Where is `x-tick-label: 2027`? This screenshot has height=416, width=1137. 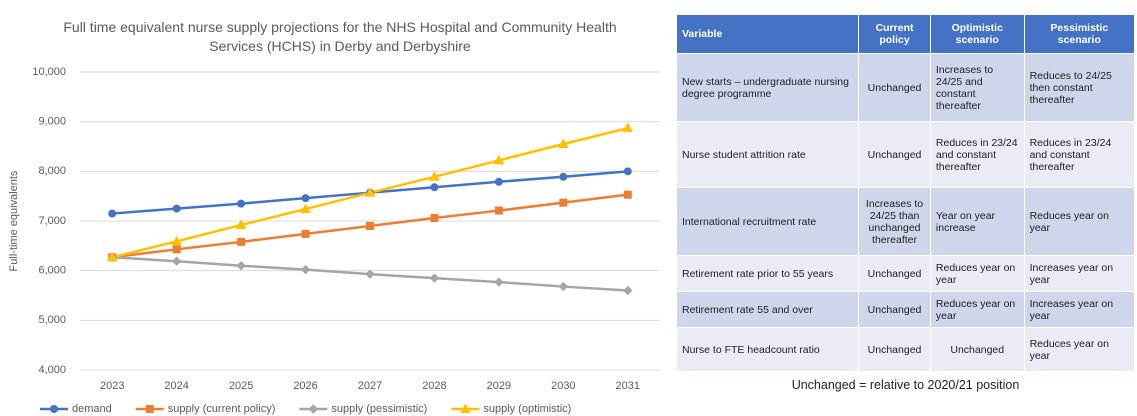 x-tick-label: 2027 is located at coordinates (370, 386).